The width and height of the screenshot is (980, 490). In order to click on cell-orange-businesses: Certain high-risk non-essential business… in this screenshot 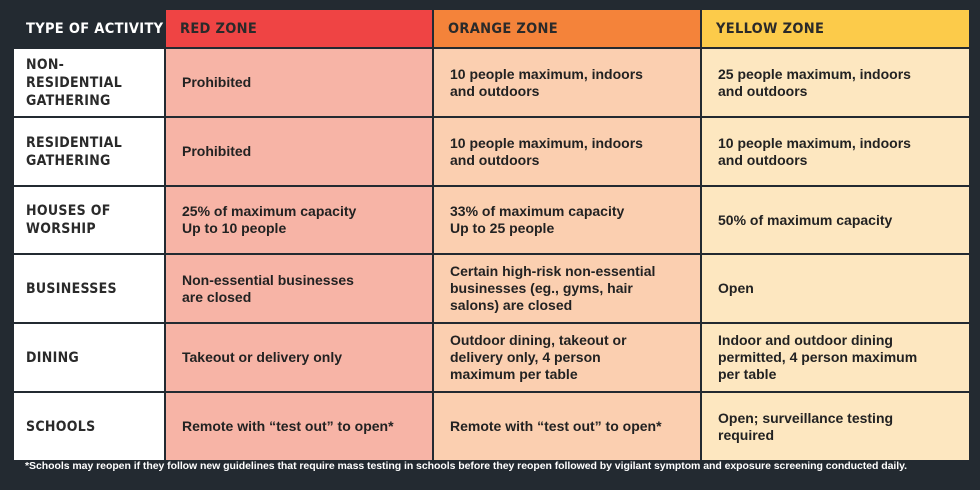, I will do `click(567, 288)`.